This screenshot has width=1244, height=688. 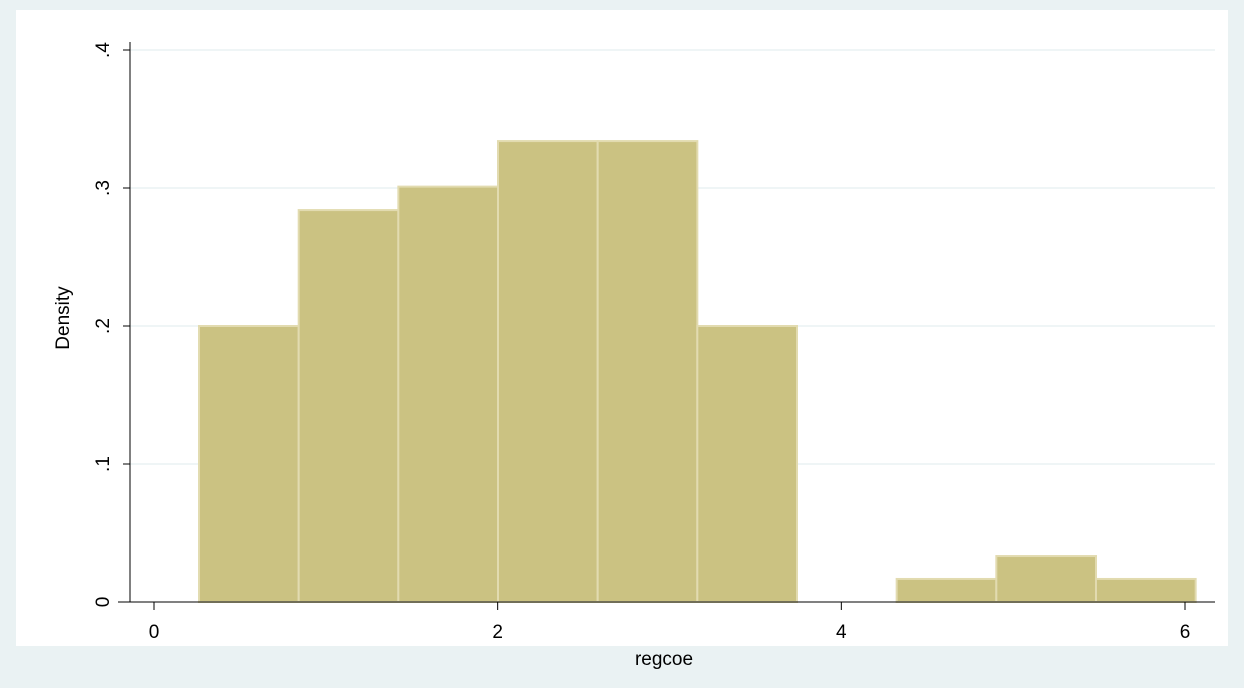 What do you see at coordinates (154, 632) in the screenshot?
I see `x-tick-label: 0` at bounding box center [154, 632].